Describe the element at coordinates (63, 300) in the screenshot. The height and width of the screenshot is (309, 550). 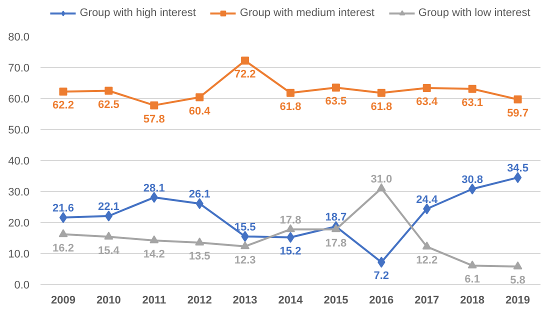
I see `x-tick-label: 2009` at that location.